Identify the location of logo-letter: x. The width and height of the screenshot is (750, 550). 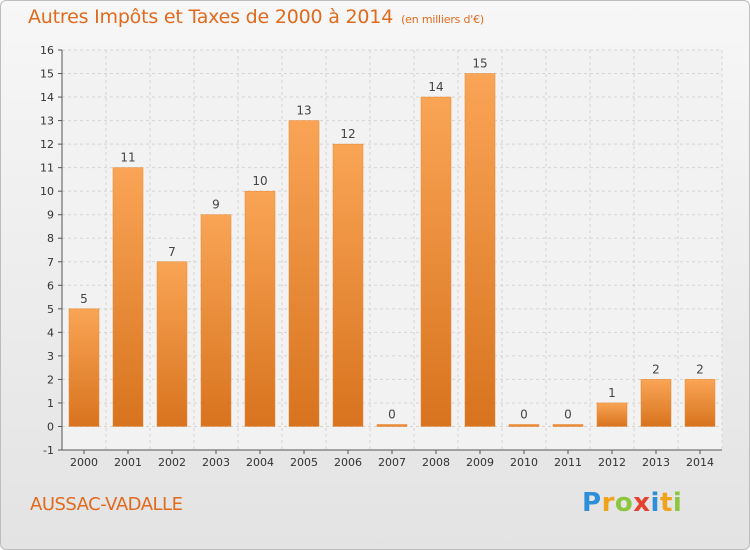
(642, 503).